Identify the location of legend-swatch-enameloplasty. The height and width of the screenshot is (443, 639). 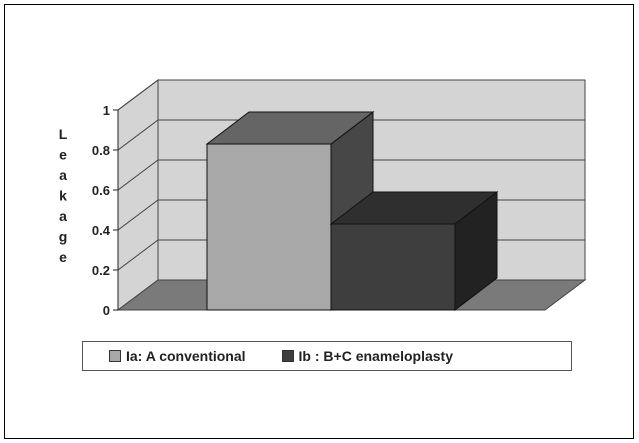
(287, 356).